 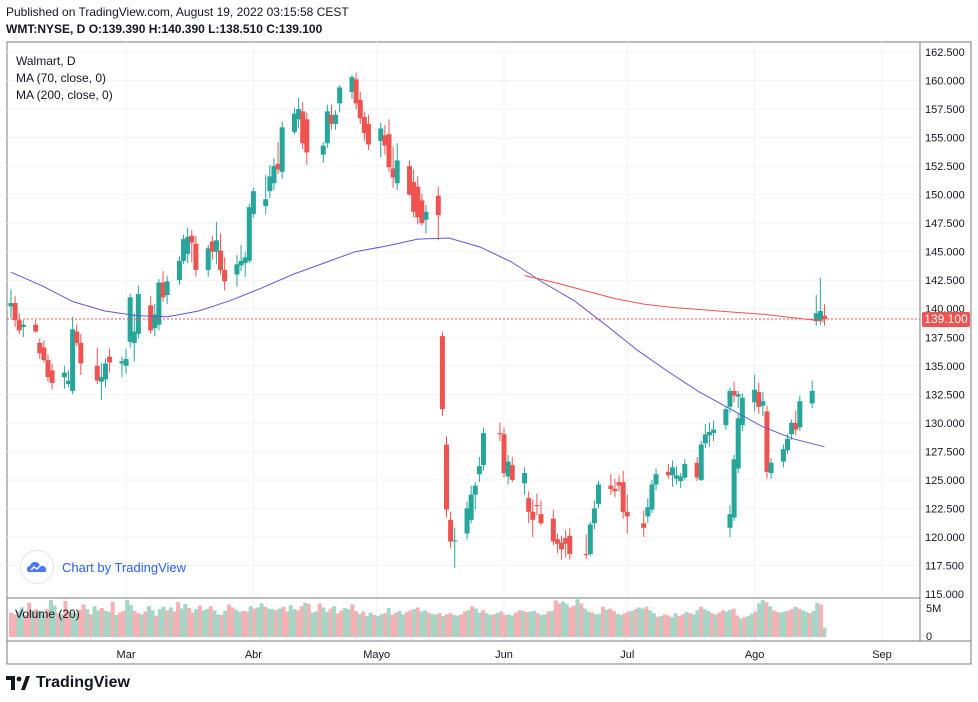 I want to click on y-tick-label: 125.000, so click(x=945, y=481).